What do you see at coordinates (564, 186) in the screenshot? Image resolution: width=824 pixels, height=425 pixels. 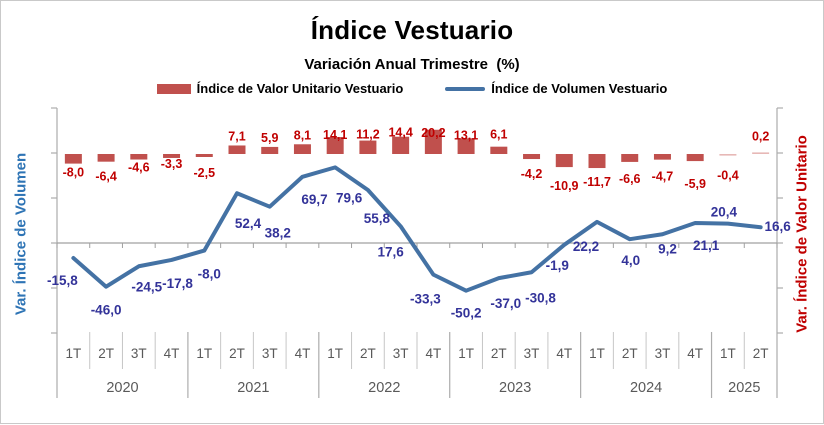 I see `bar-label: -10,9` at bounding box center [564, 186].